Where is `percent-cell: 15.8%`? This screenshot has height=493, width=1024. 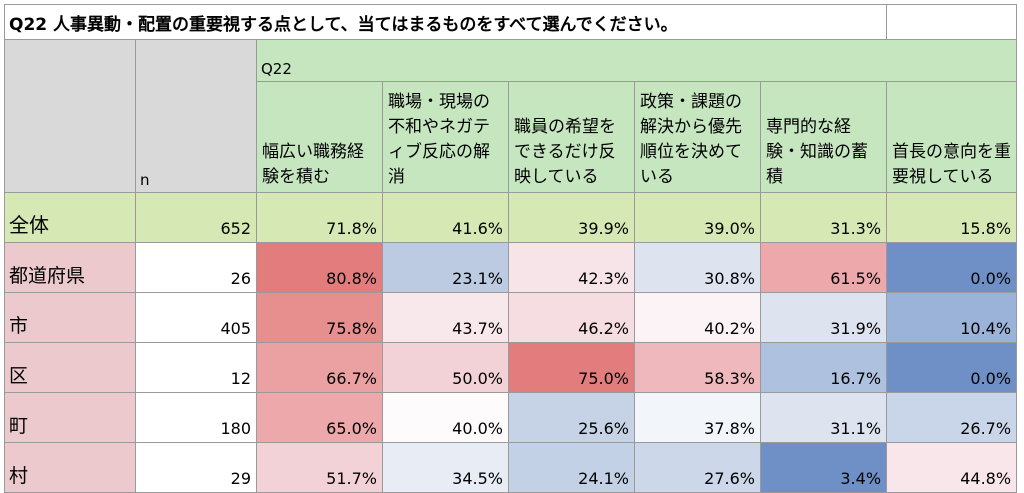
percent-cell: 15.8% is located at coordinates (952, 217).